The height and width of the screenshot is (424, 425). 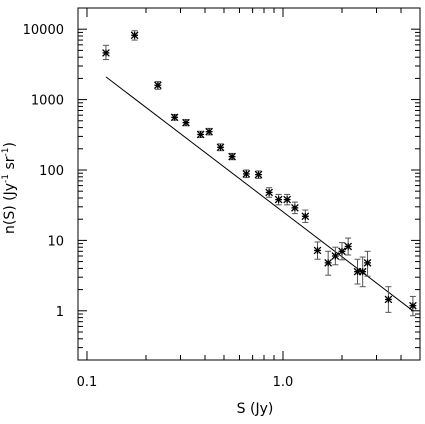 What do you see at coordinates (10, 144) in the screenshot?
I see `y-axis-label-close: )` at bounding box center [10, 144].